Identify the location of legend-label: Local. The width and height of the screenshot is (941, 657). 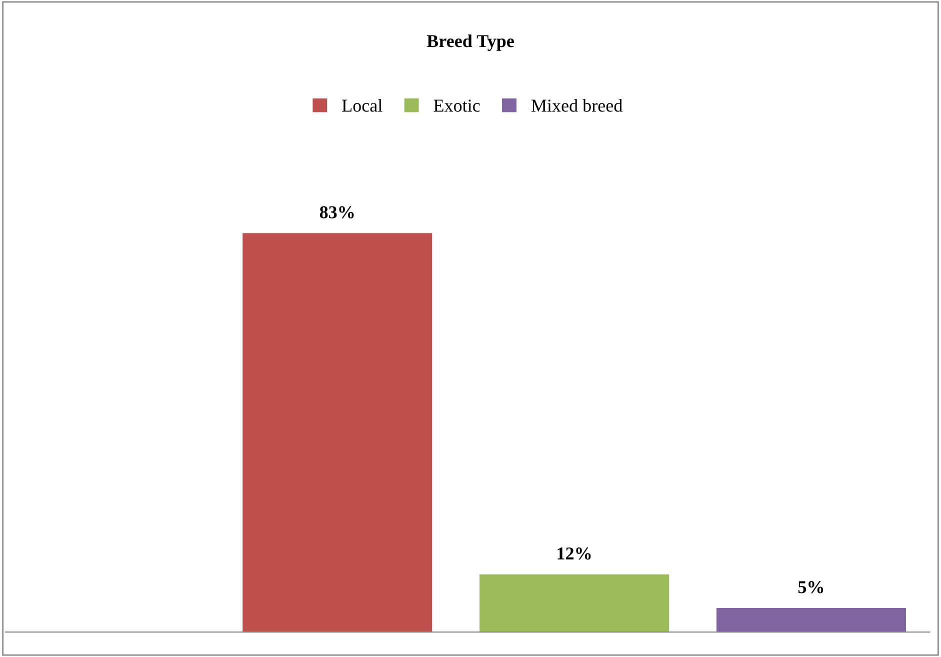
(362, 105).